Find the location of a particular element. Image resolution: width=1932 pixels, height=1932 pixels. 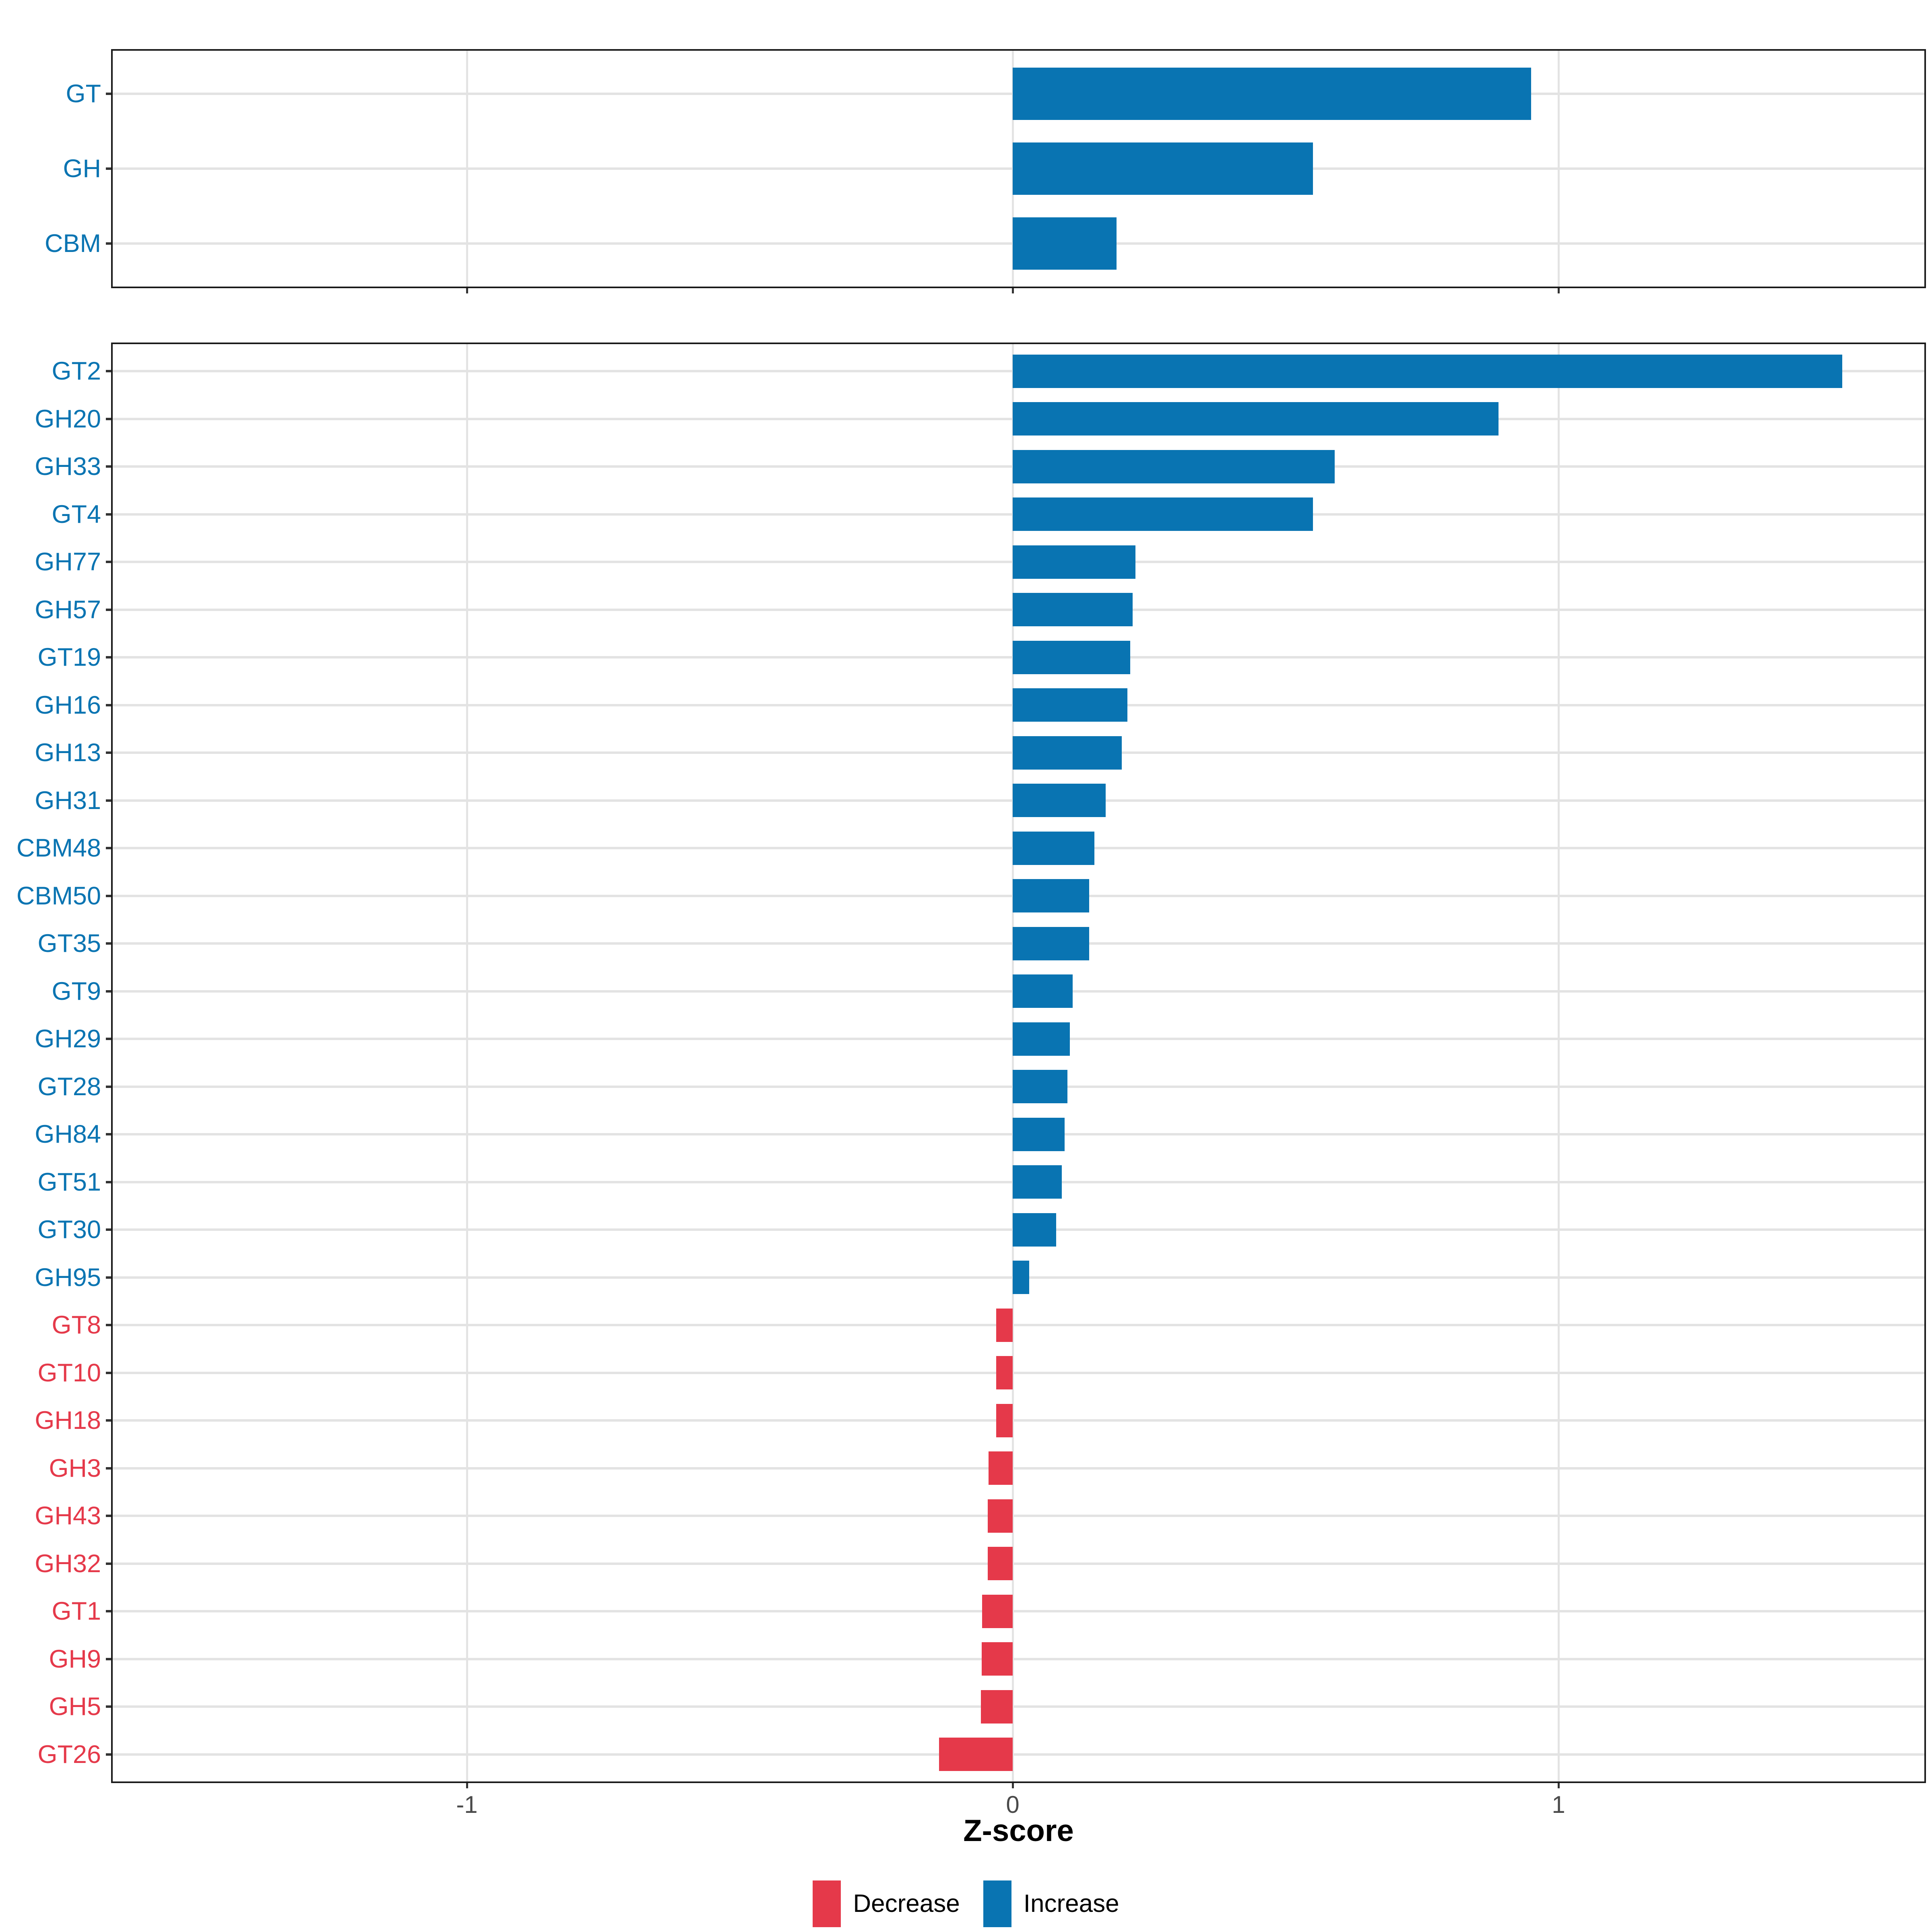

x-tick-bottom--1 is located at coordinates (467, 1785).